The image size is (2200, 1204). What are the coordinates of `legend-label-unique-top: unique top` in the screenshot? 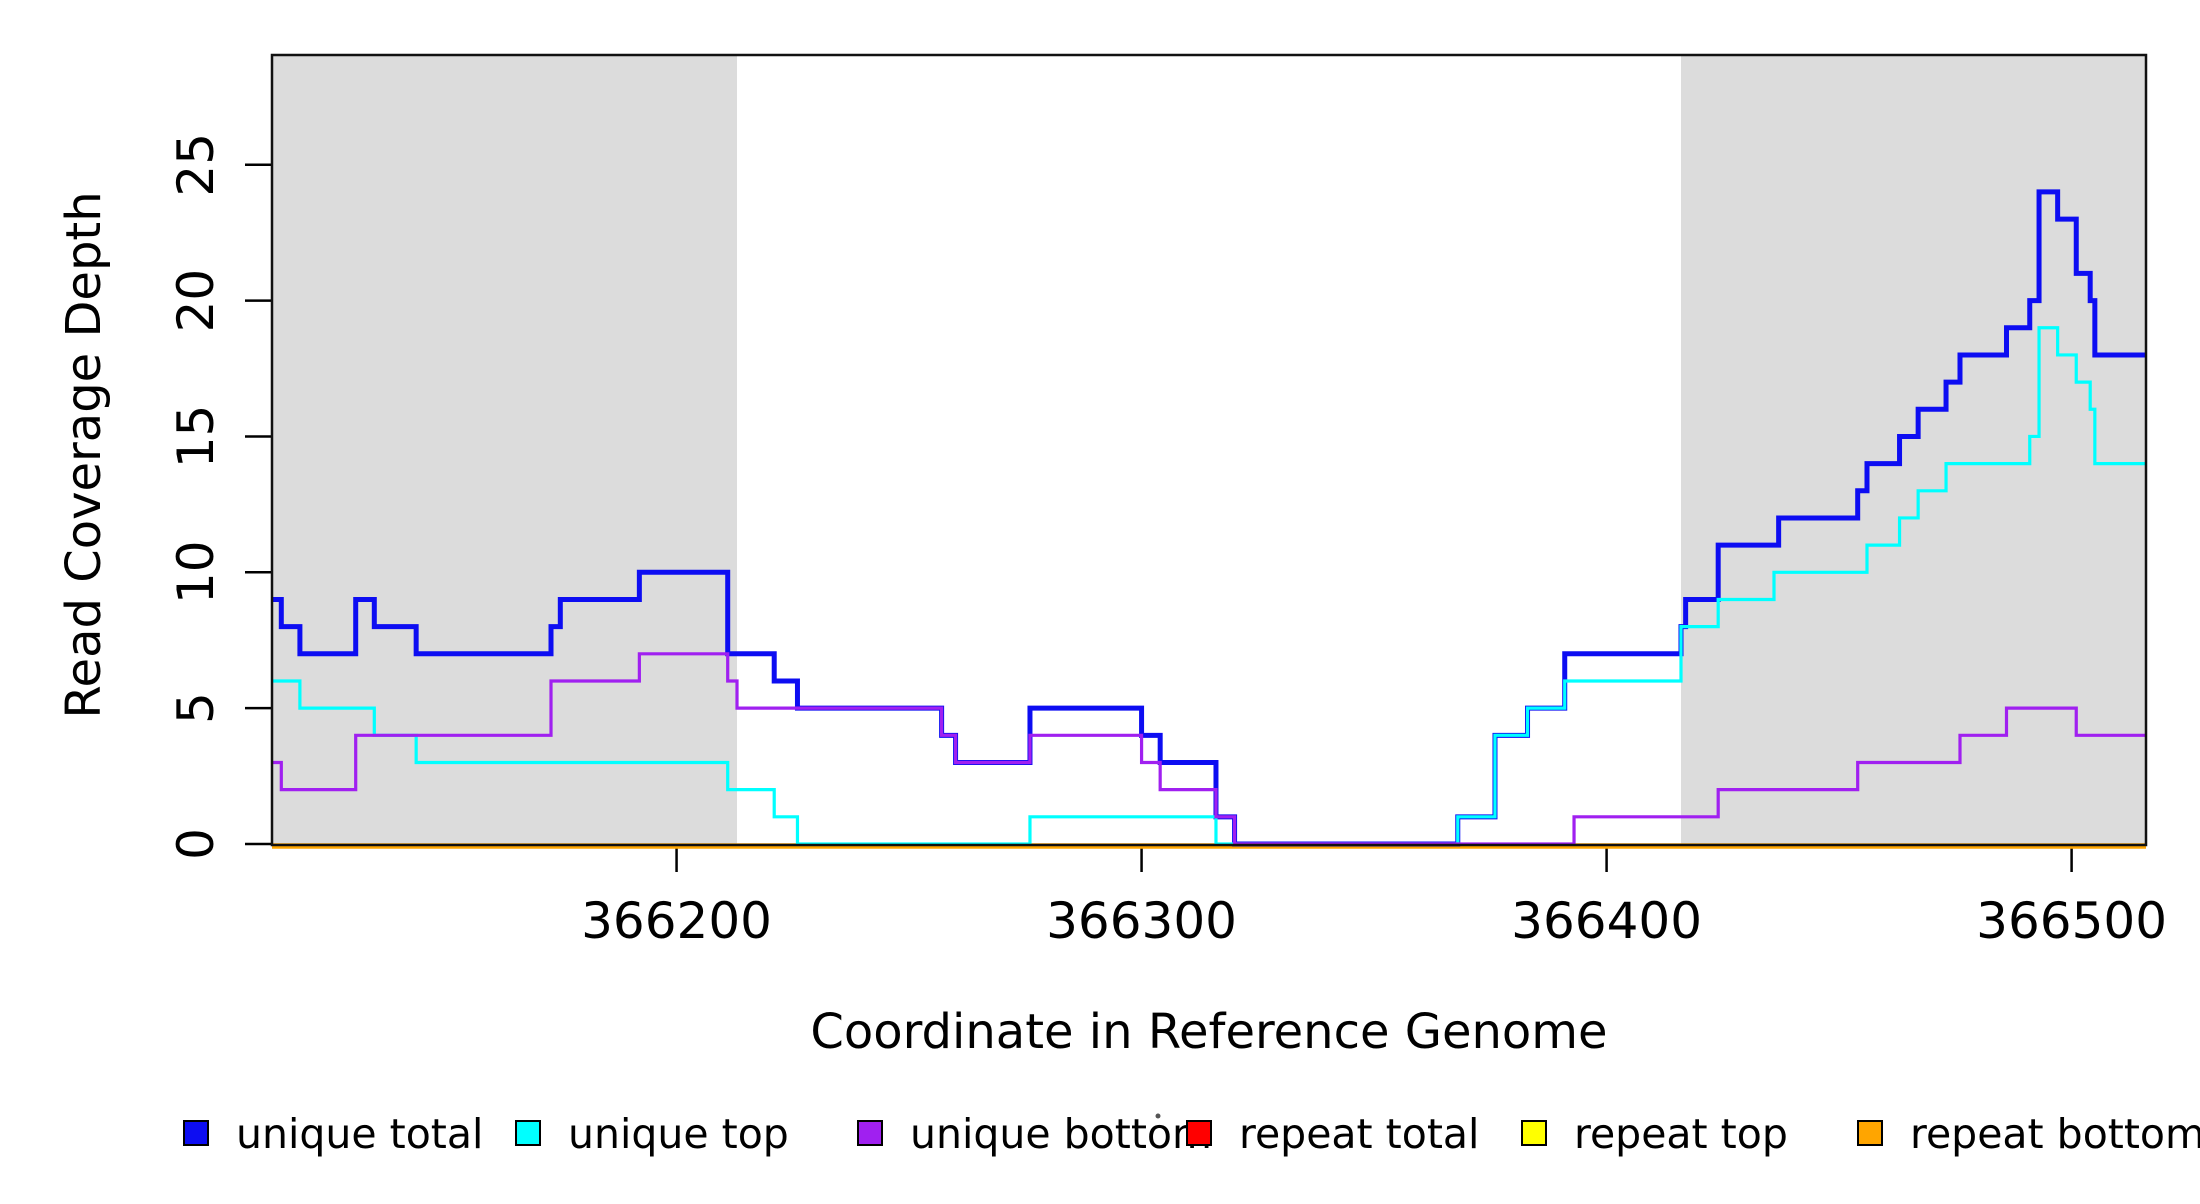 It's located at (678, 1134).